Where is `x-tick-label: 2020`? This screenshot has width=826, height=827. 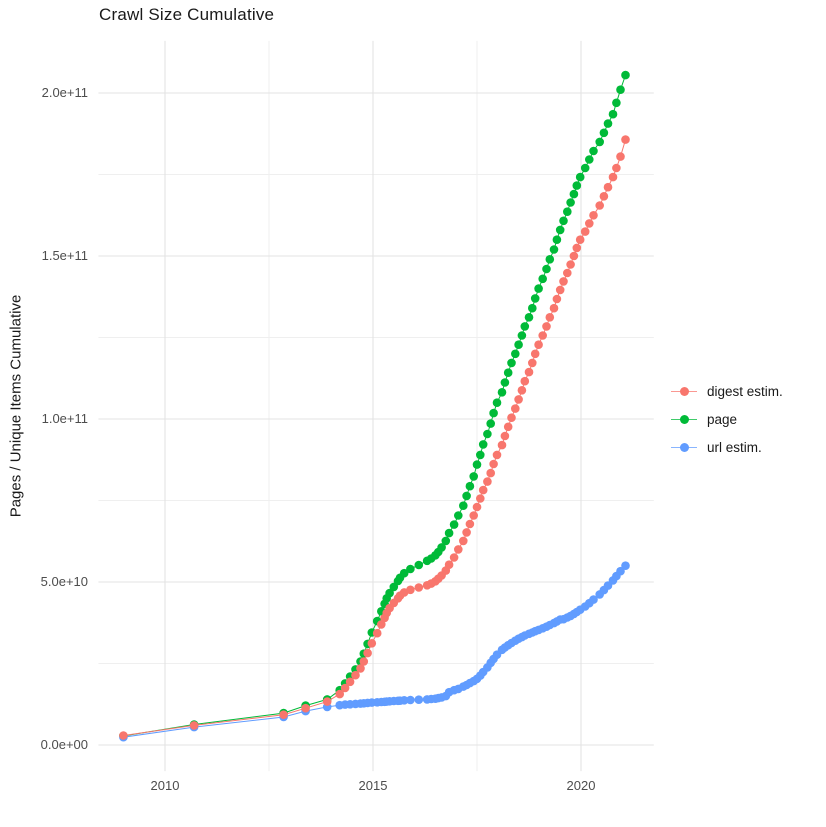 x-tick-label: 2020 is located at coordinates (581, 785).